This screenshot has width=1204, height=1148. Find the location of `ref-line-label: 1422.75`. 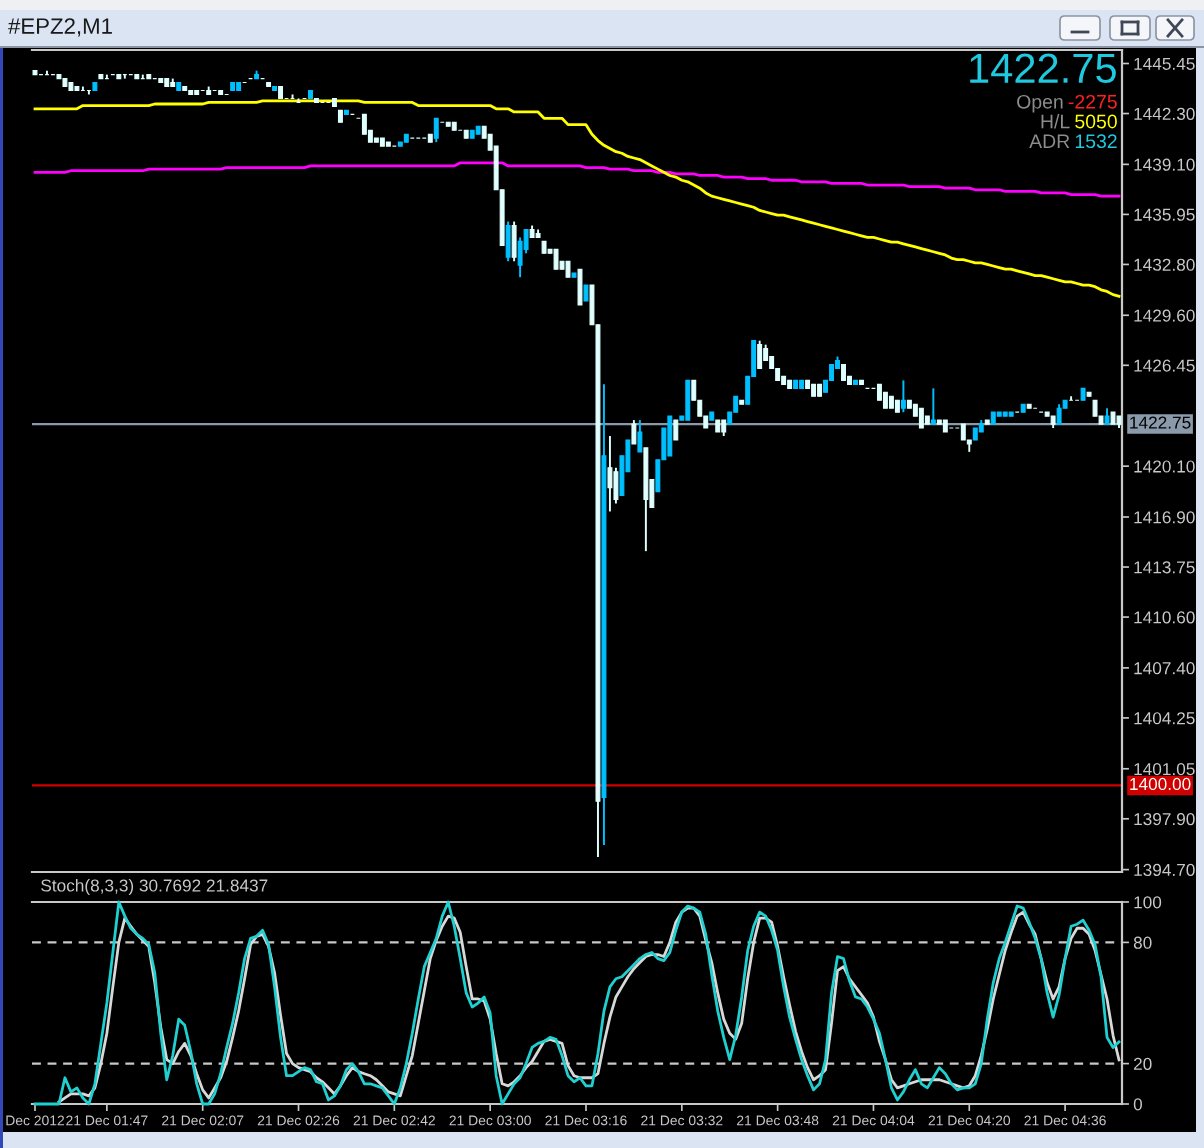

ref-line-label: 1422.75 is located at coordinates (1160, 422).